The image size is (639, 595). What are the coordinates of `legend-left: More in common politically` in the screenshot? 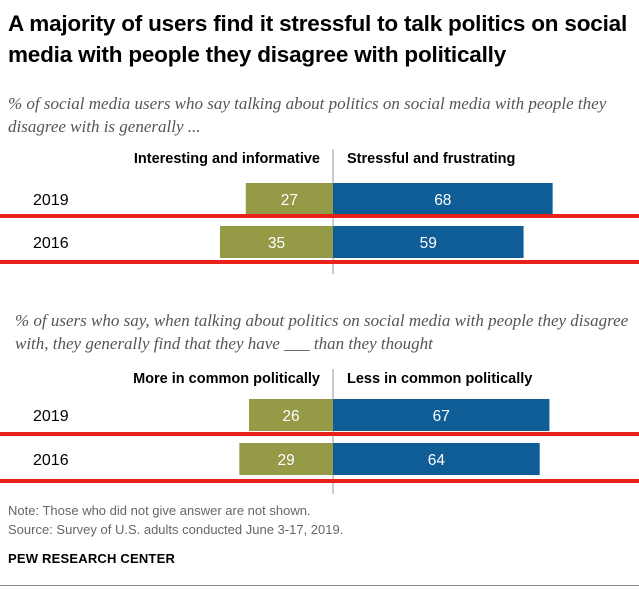 It's located at (226, 379).